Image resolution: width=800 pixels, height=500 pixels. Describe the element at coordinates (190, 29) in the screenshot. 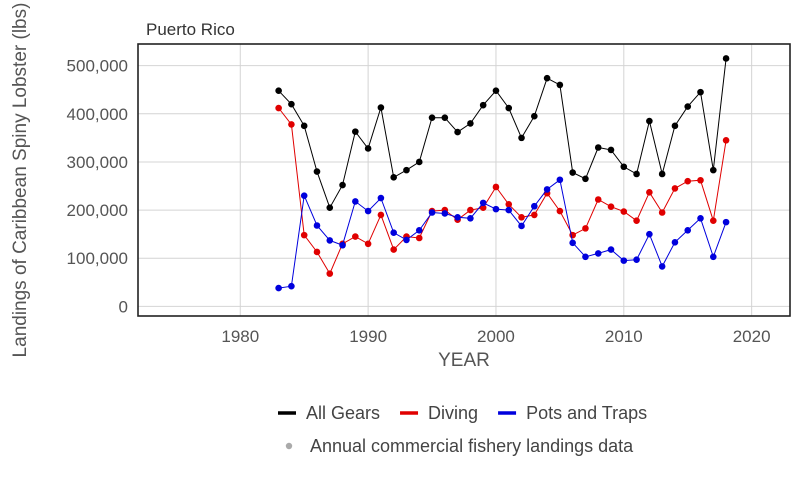

I see `panel-title: Puerto Rico` at that location.